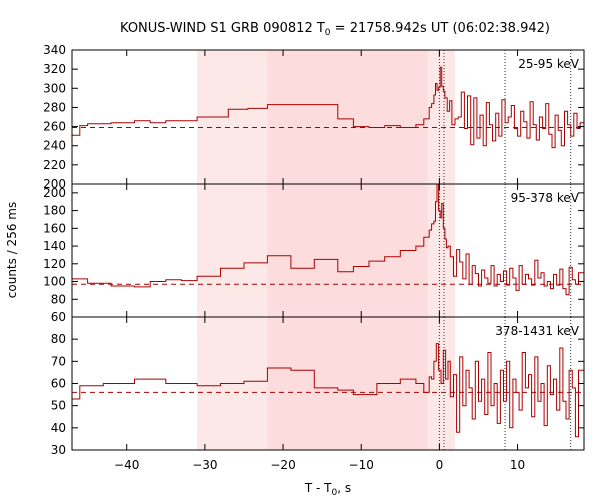 This screenshot has width=600, height=500. What do you see at coordinates (54, 88) in the screenshot?
I see `y-tick-label: 300` at bounding box center [54, 88].